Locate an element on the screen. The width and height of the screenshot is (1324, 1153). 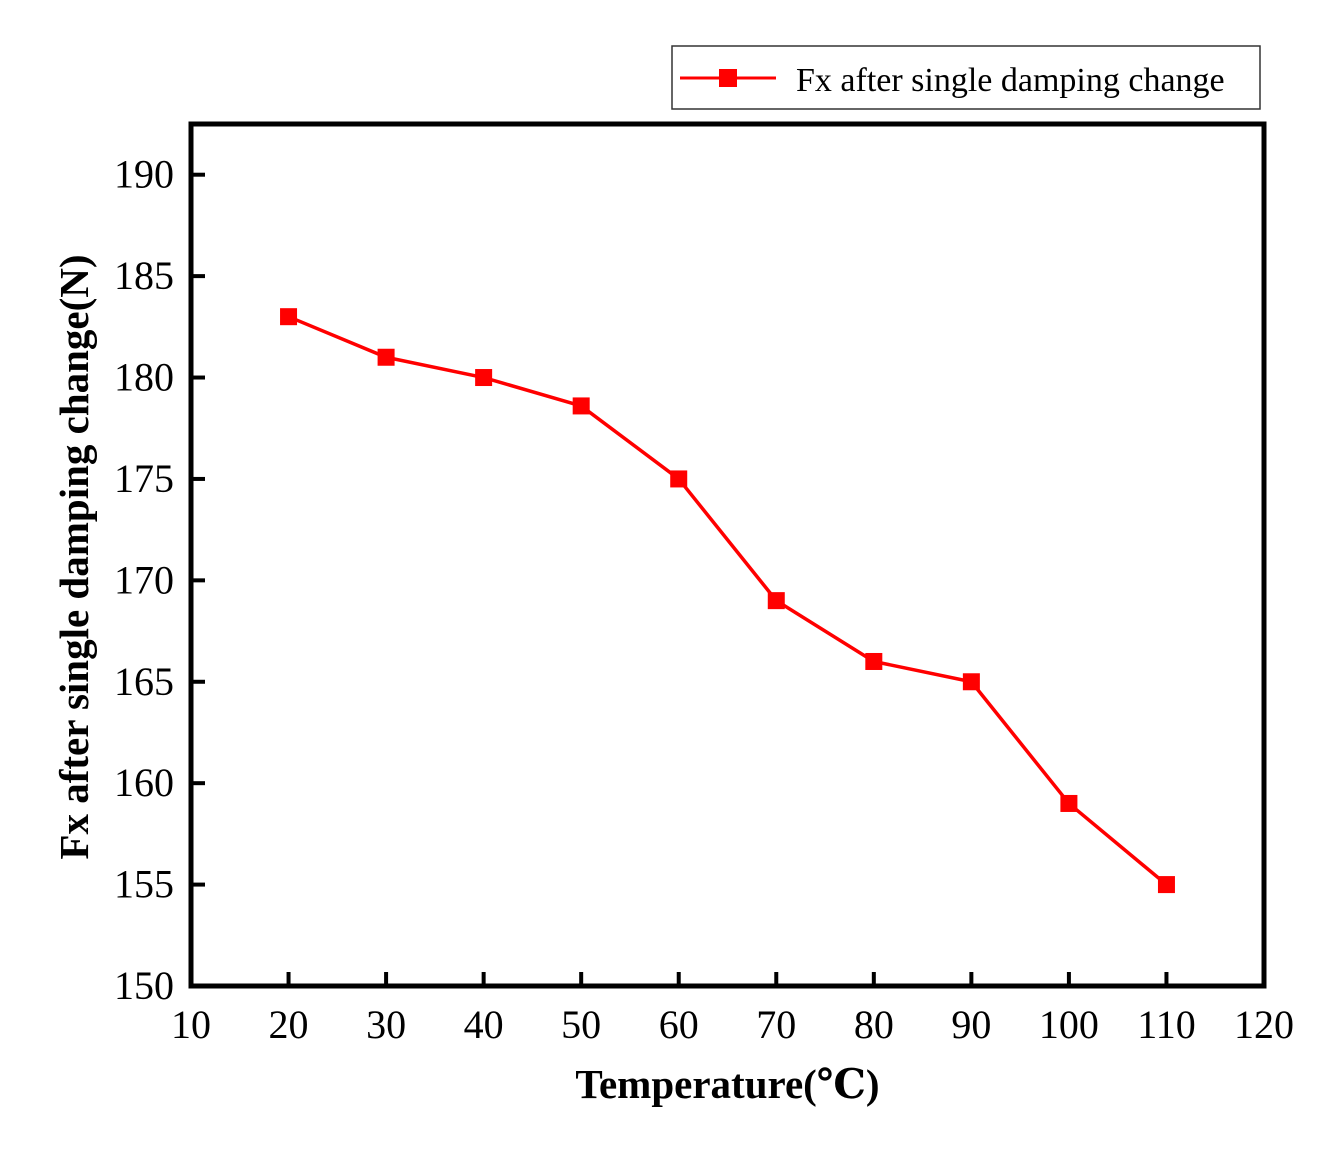
x-tick-label: 120 is located at coordinates (1264, 1024).